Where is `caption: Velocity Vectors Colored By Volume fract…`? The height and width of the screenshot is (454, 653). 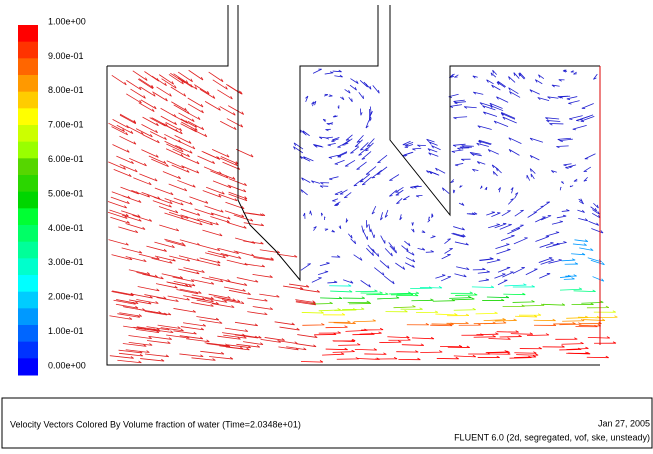 caption: Velocity Vectors Colored By Volume fract… is located at coordinates (155, 424).